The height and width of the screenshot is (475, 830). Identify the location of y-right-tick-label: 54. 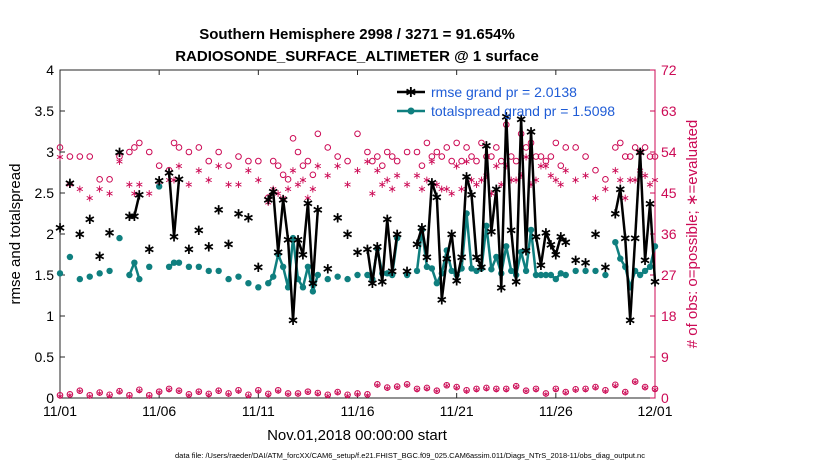
(669, 152).